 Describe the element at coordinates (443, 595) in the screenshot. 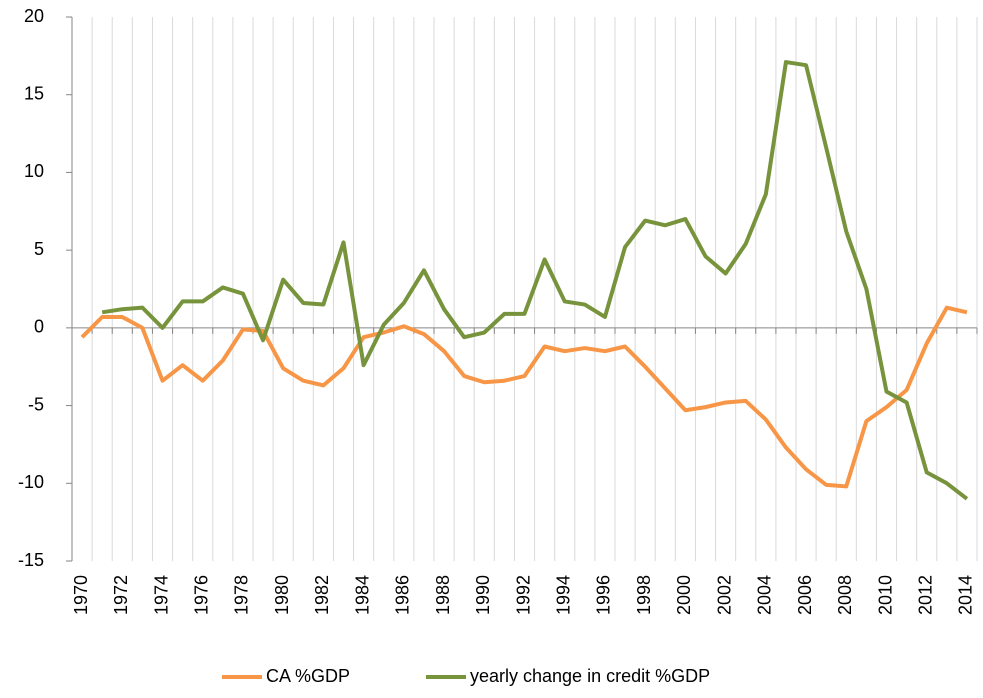

I see `x-tick-label: 1988` at that location.